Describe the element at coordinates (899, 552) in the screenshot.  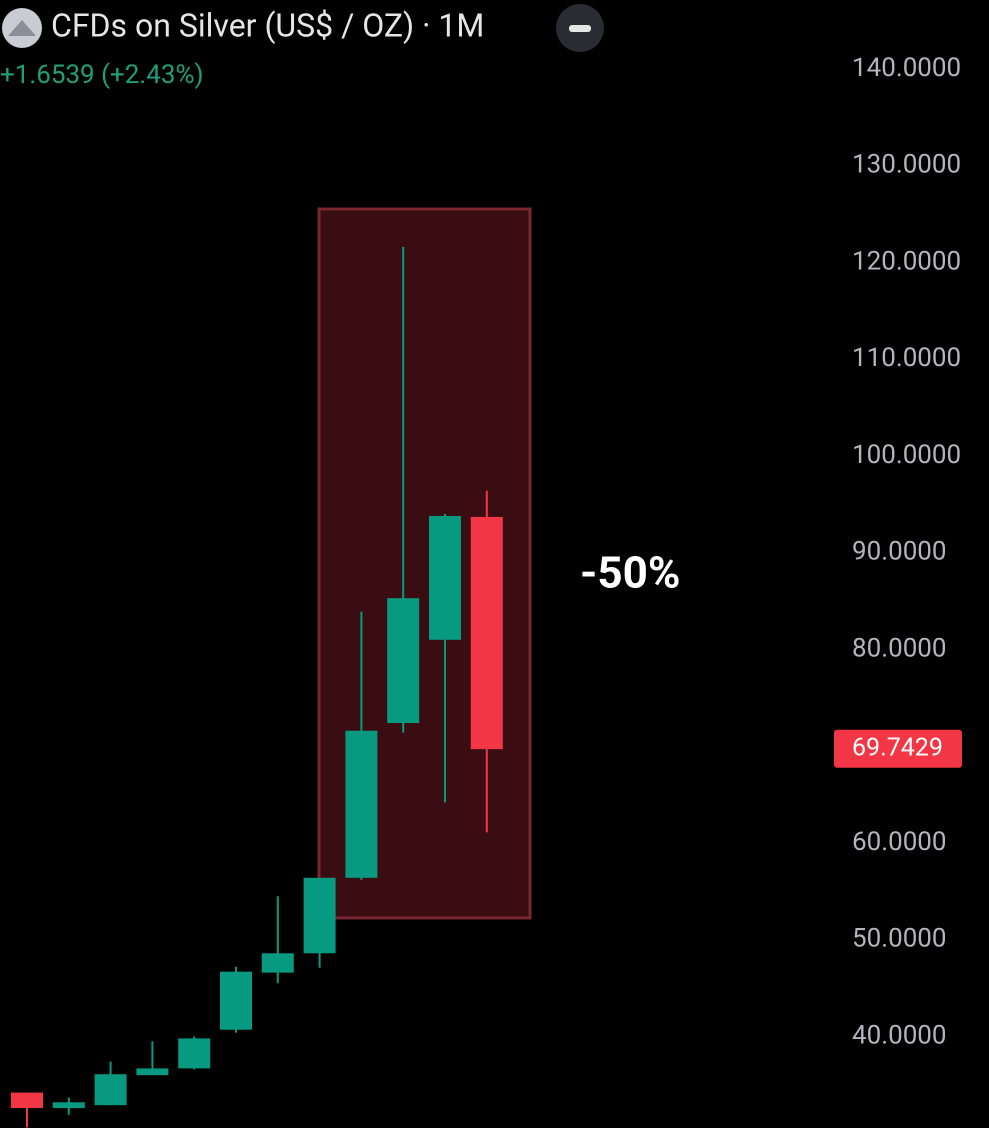
I see `y-tick-label: 90.0000` at that location.